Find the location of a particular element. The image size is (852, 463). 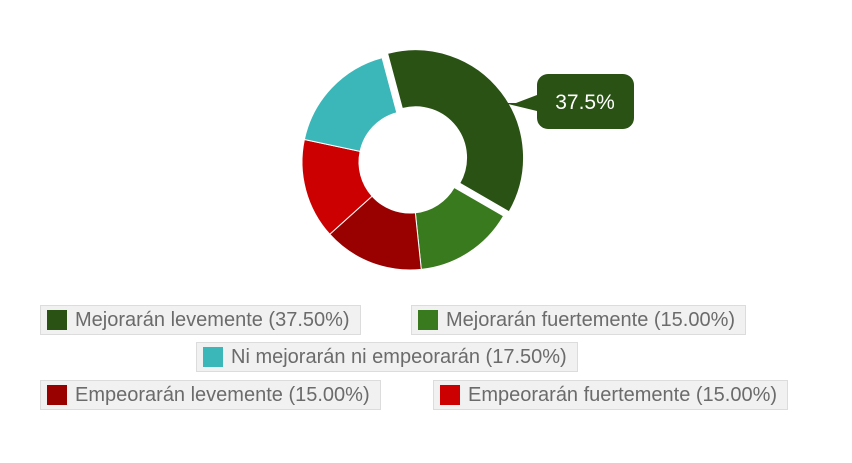

tooltip-box is located at coordinates (585, 101).